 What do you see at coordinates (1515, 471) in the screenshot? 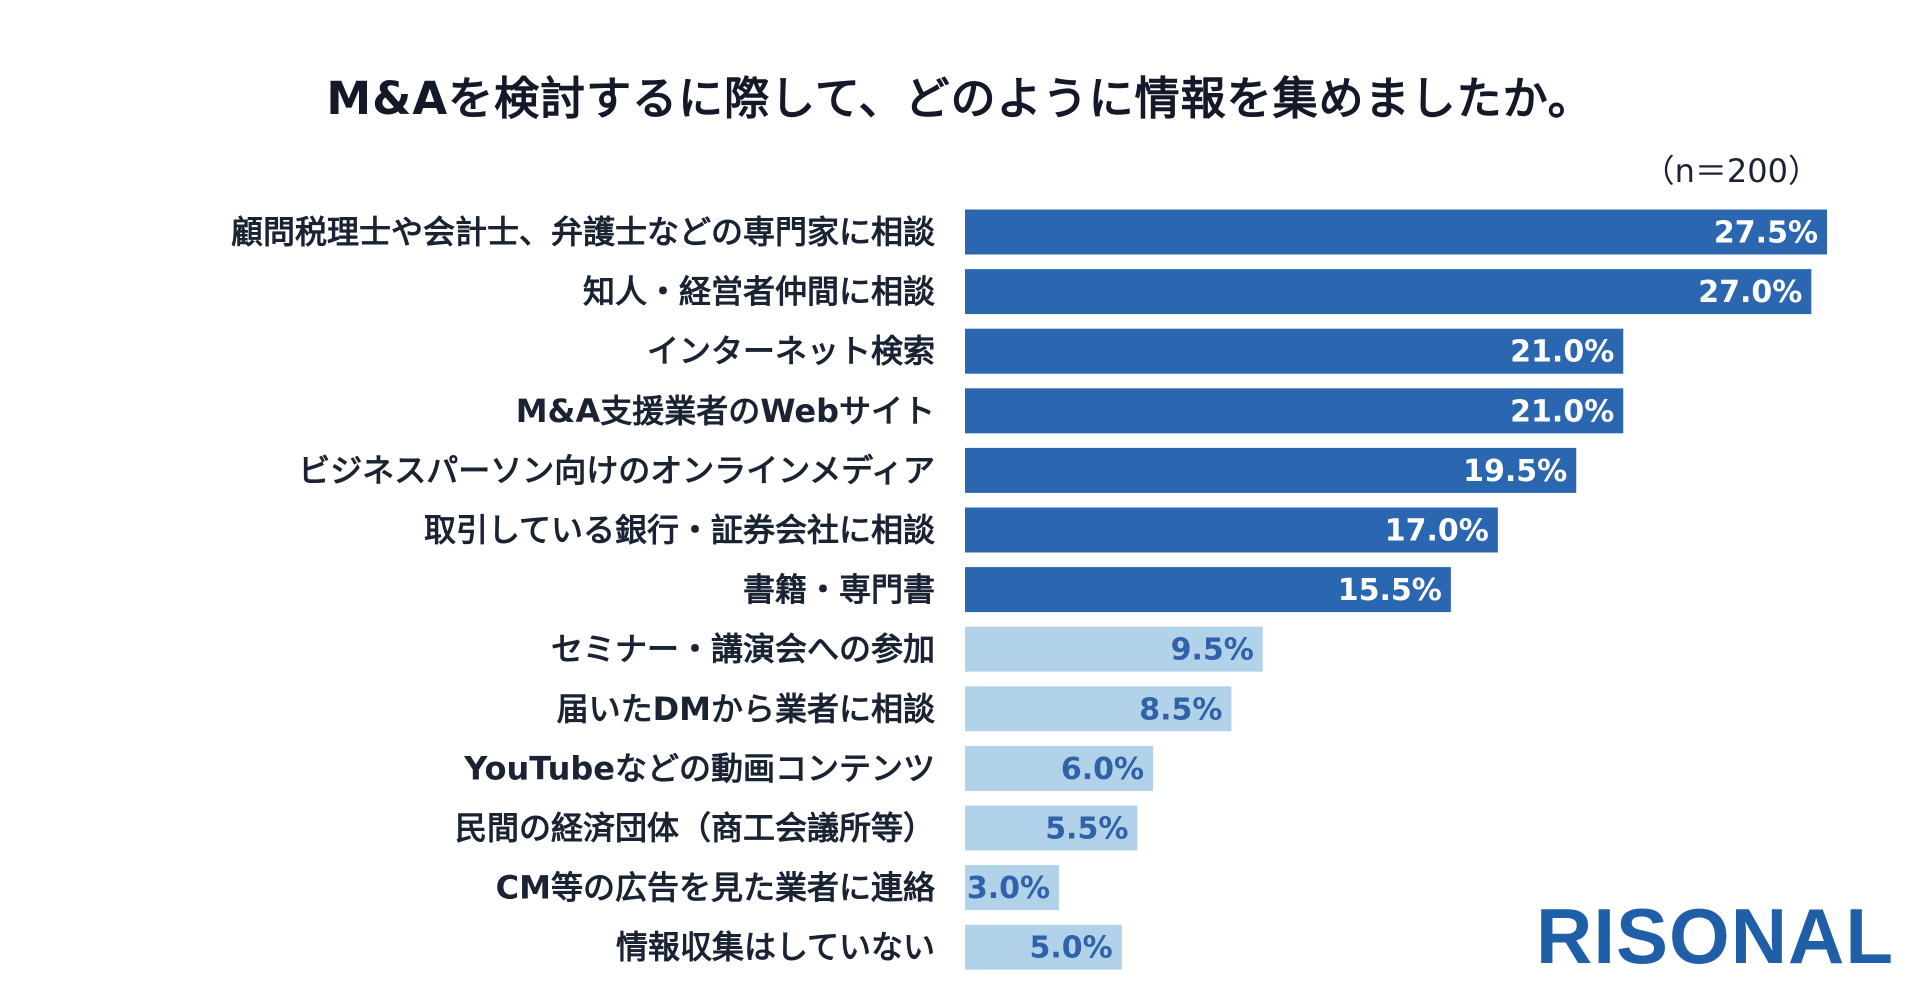
I see `value-label: 19.5%` at bounding box center [1515, 471].